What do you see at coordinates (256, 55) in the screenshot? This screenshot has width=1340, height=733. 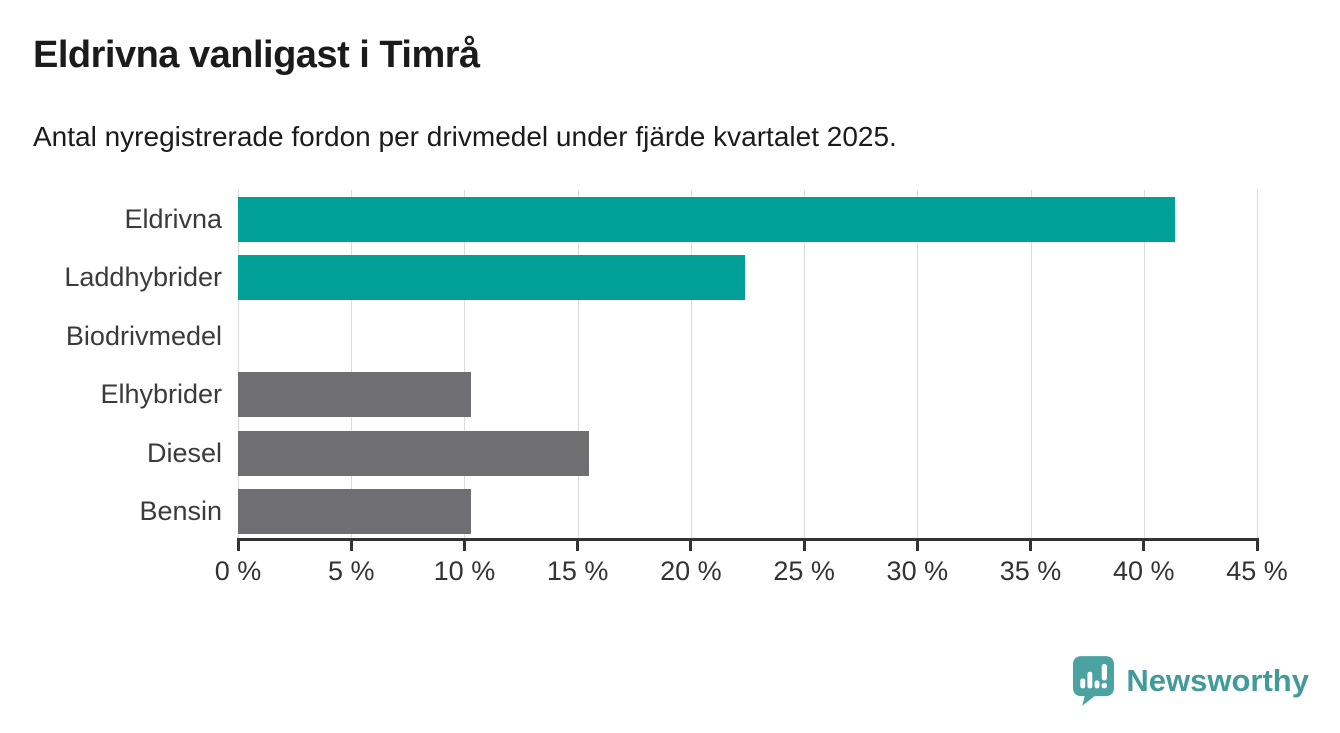 I see `chart-title: Eldrivna vanligast i Timrå` at bounding box center [256, 55].